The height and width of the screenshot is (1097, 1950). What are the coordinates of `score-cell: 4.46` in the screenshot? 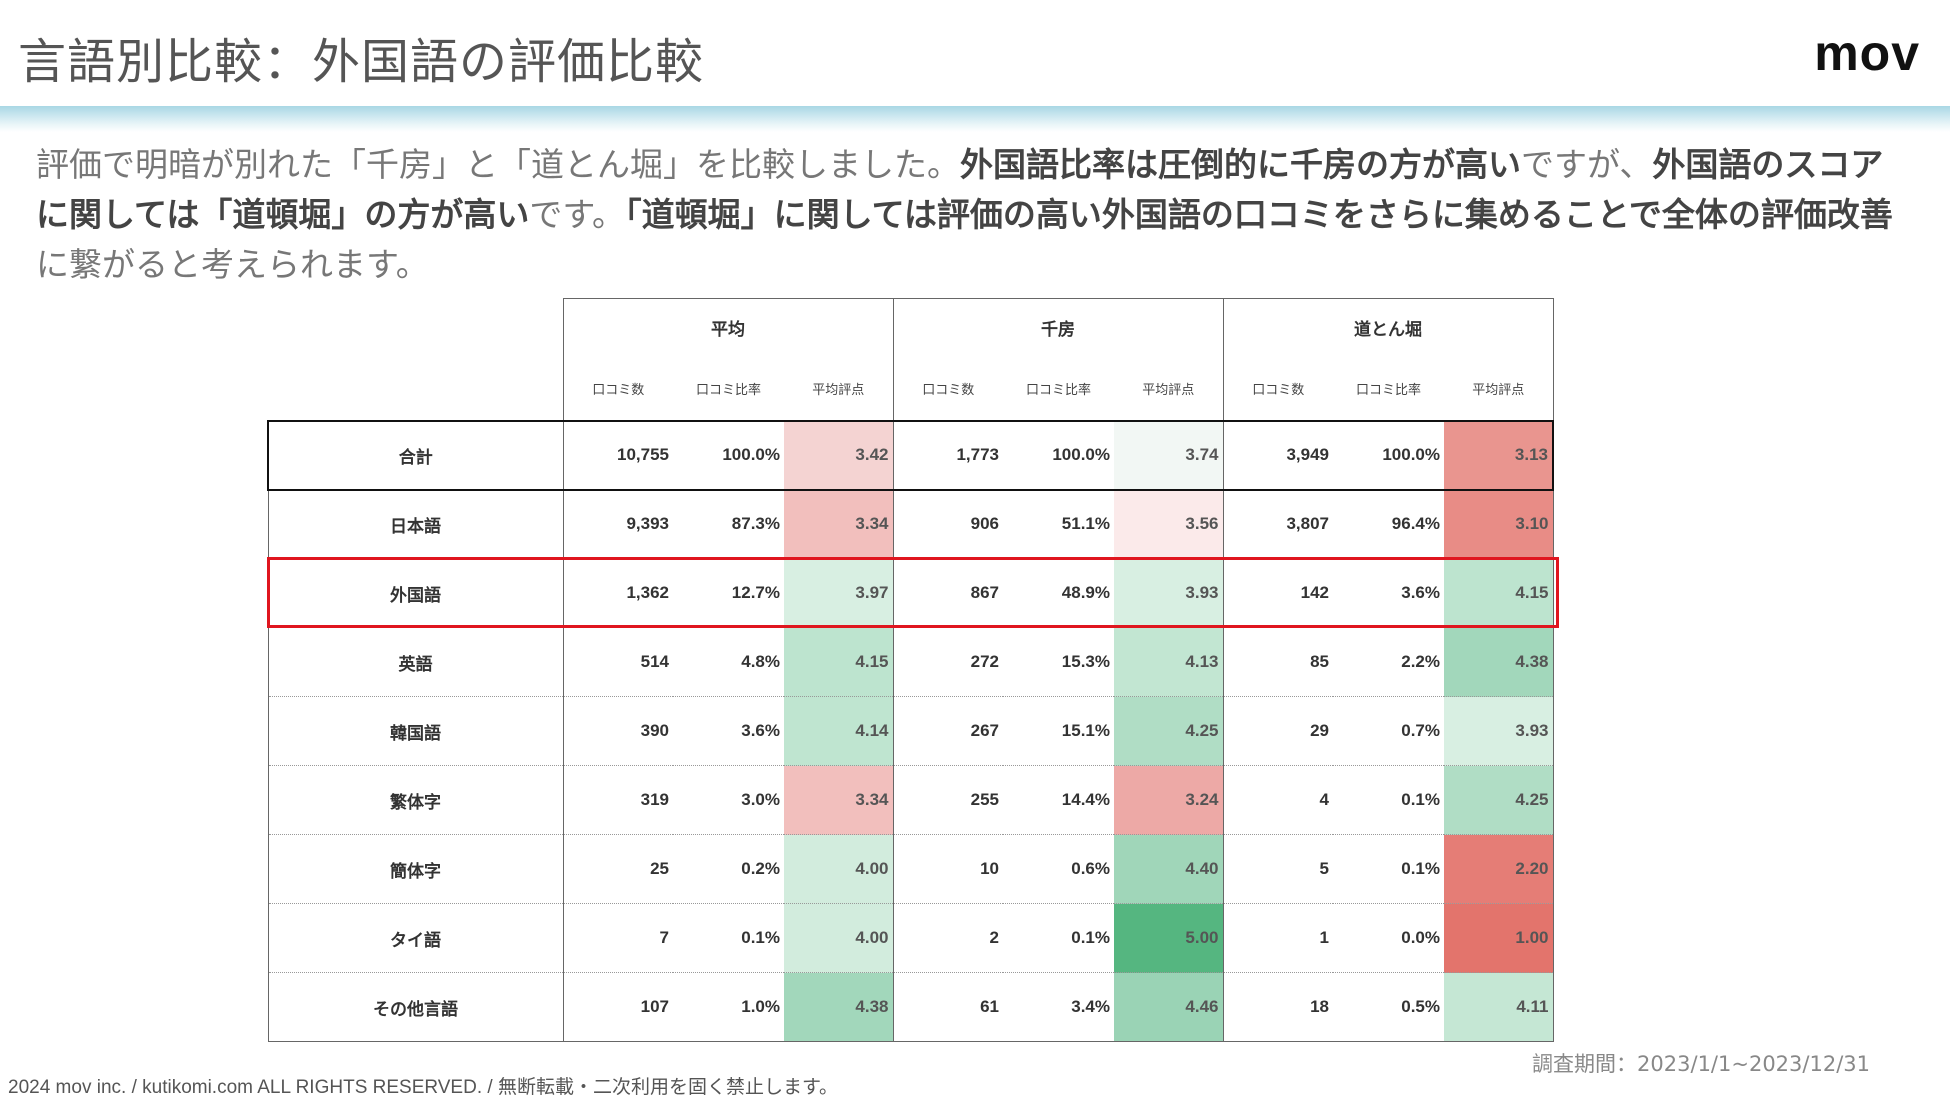 It's located at (1168, 1007).